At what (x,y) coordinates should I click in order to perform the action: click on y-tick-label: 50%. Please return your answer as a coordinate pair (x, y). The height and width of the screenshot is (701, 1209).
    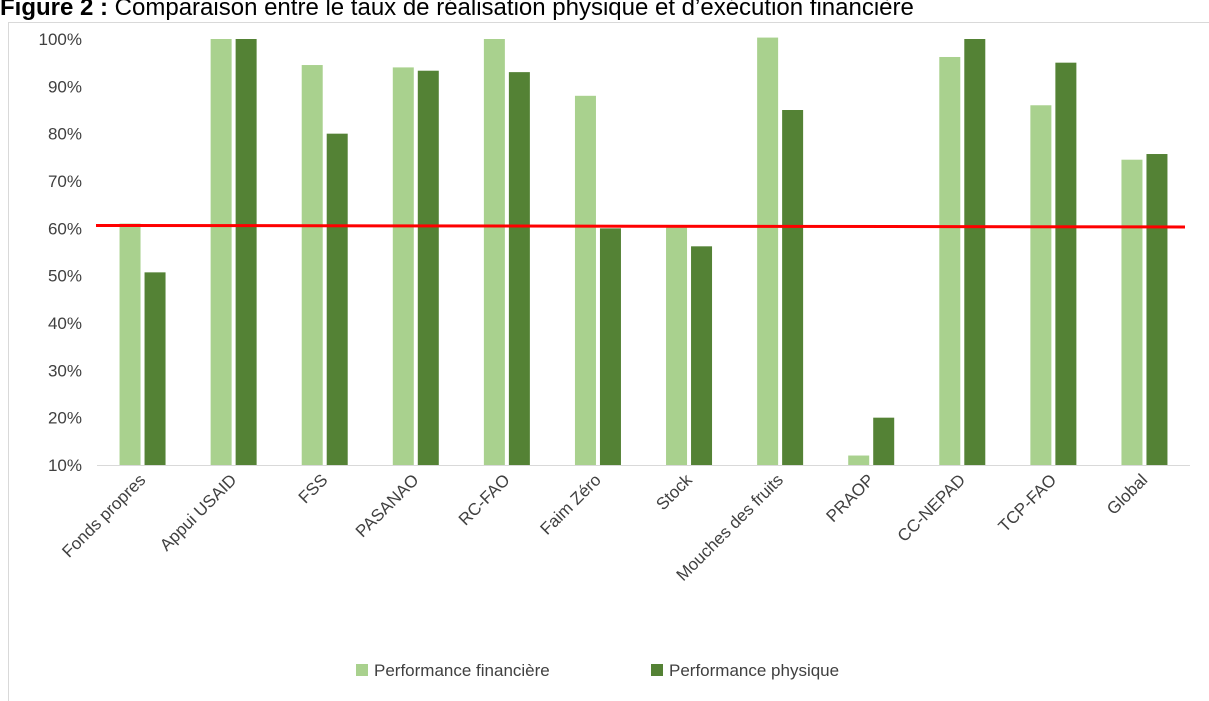
    Looking at the image, I should click on (65, 276).